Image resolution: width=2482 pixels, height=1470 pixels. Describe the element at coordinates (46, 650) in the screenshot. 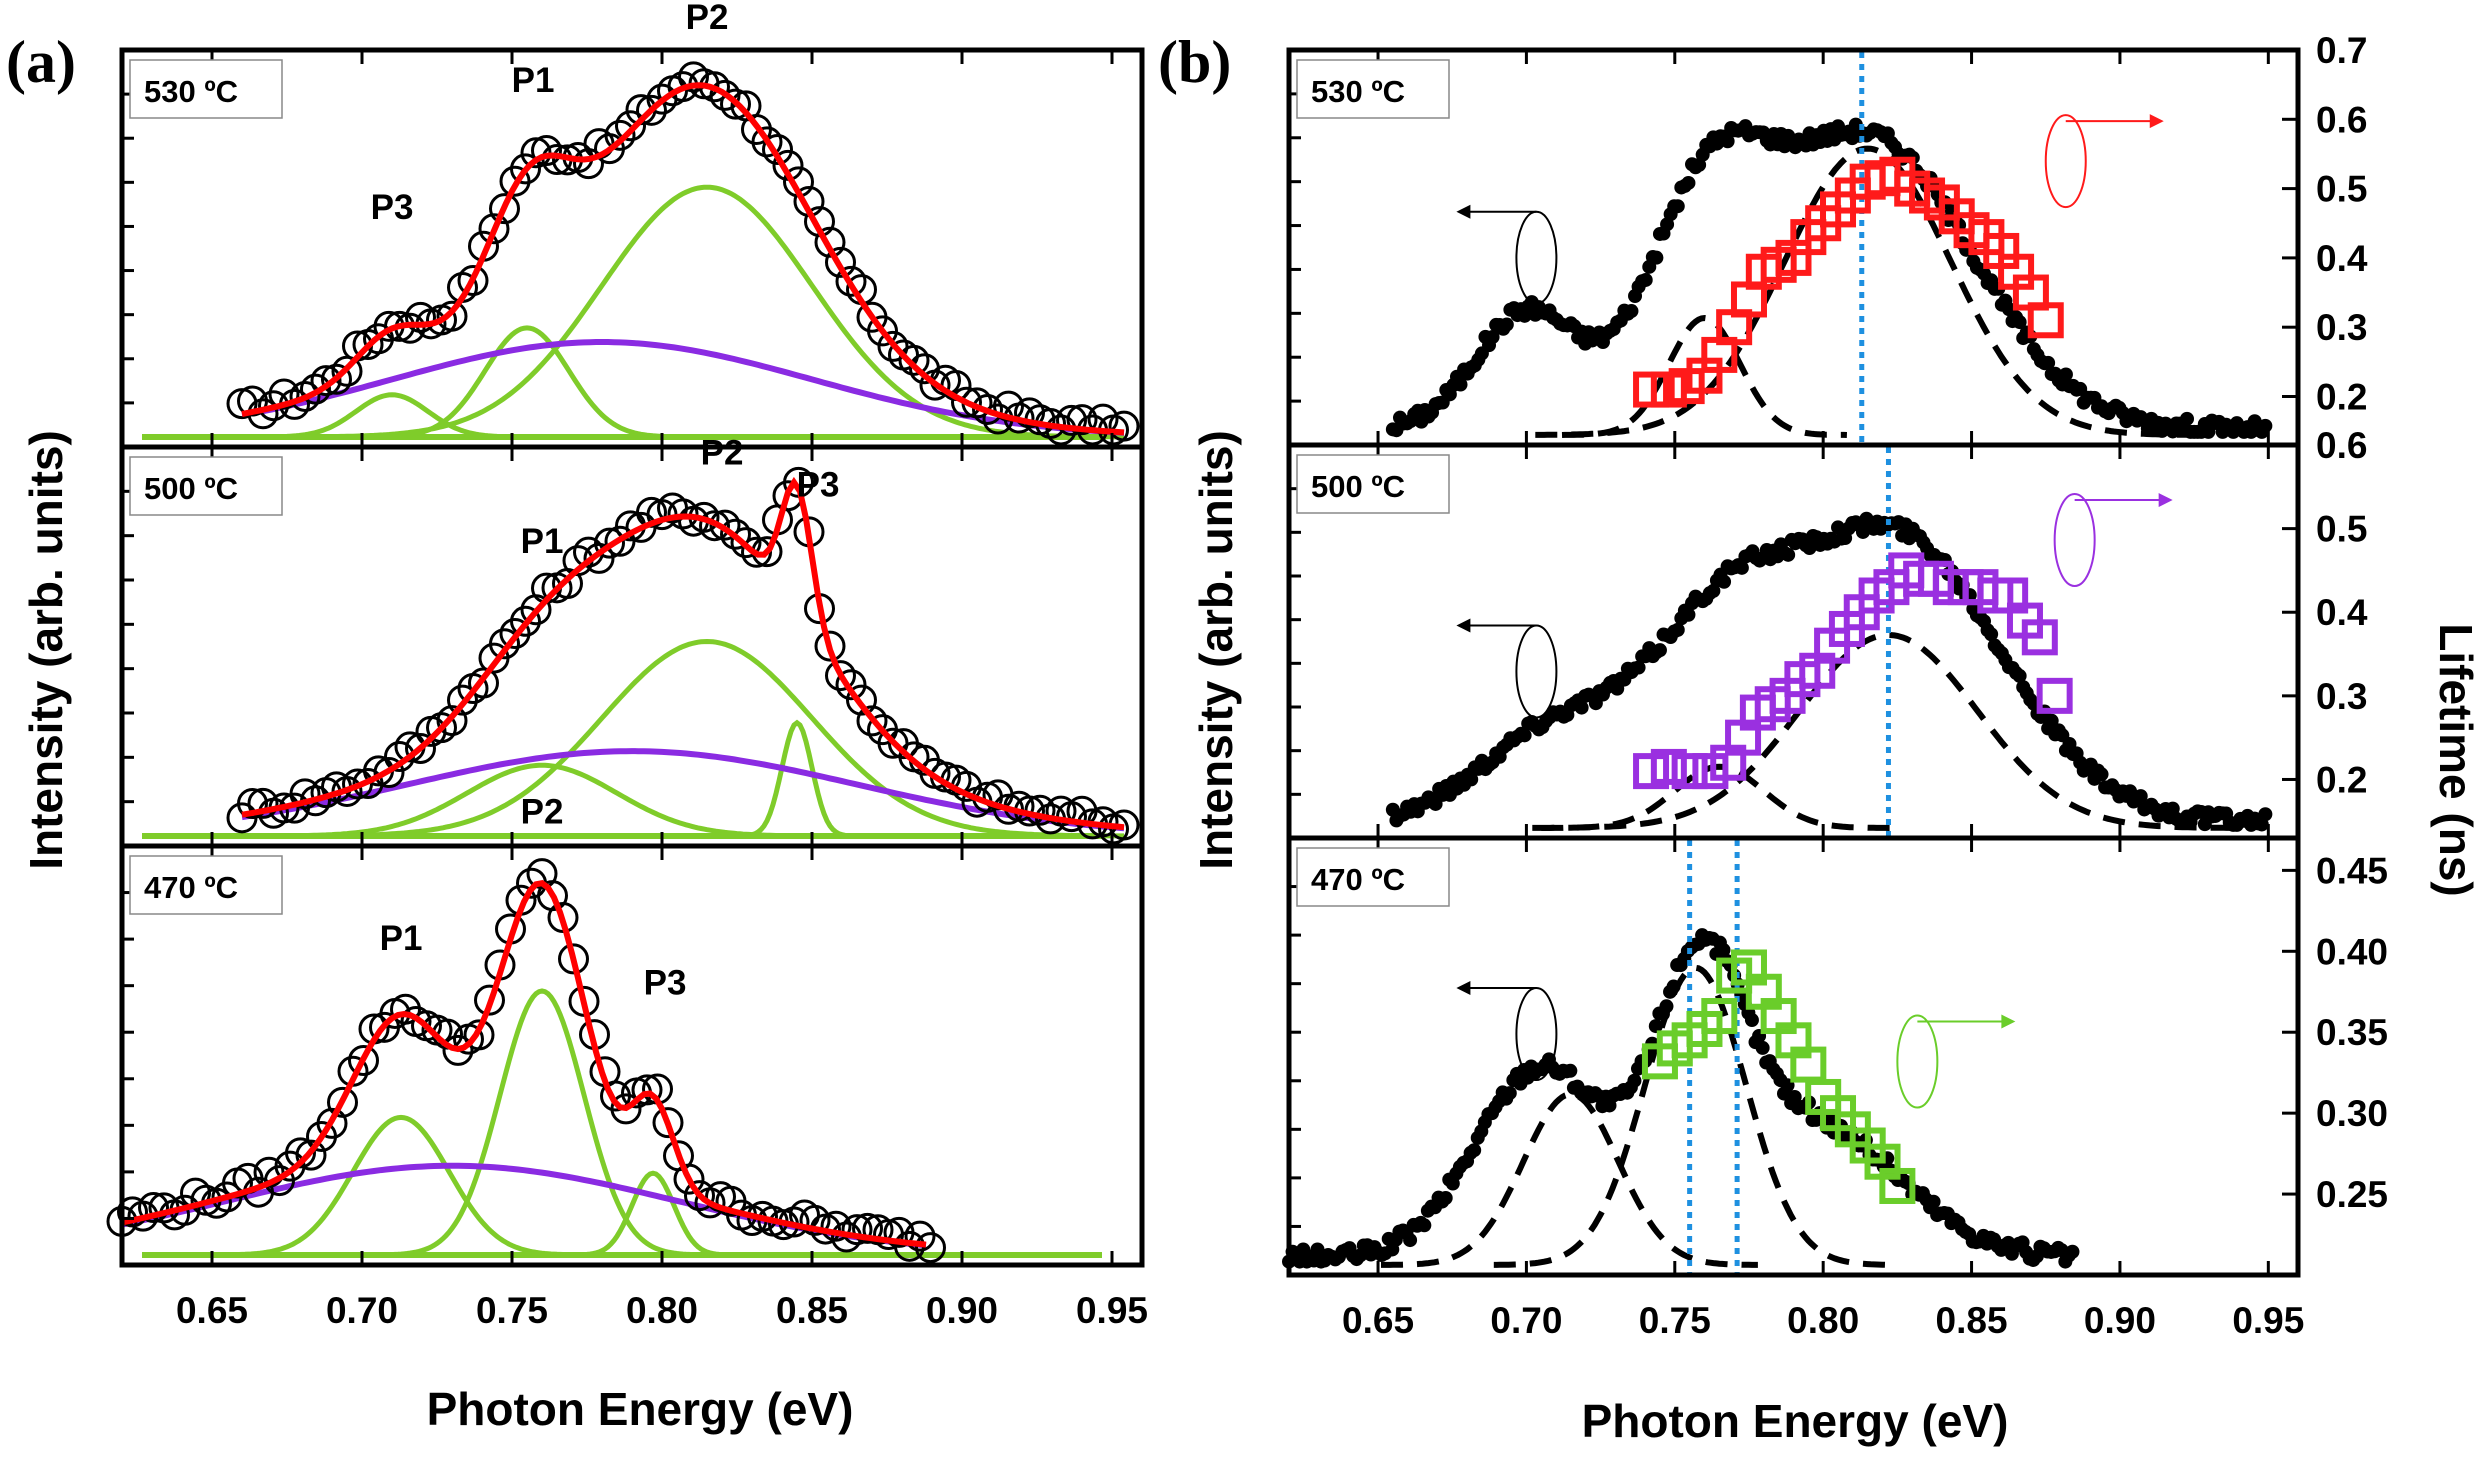

I see `y-axis-label-left-a: Intensity (arb. units)` at that location.